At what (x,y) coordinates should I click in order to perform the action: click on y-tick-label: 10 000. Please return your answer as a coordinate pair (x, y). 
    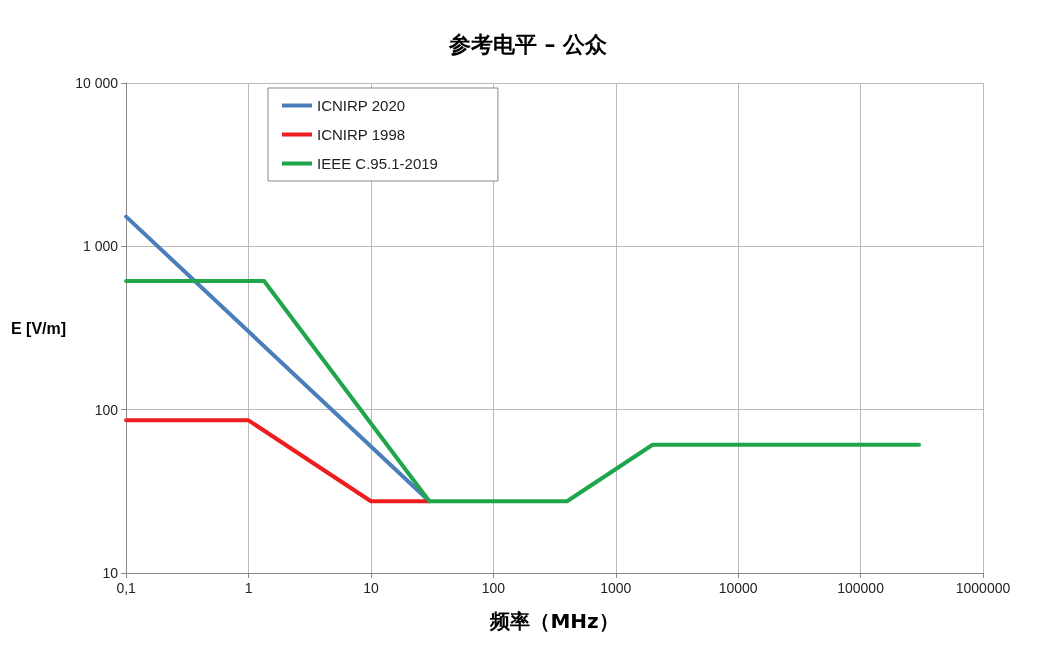
    Looking at the image, I should click on (97, 83).